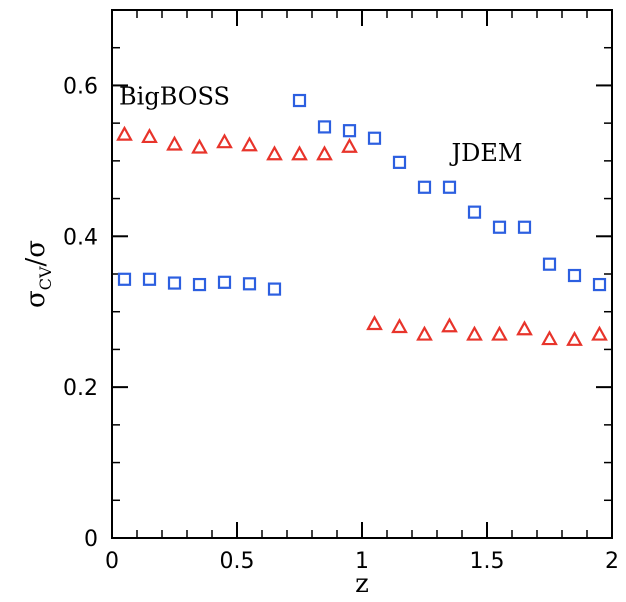 The width and height of the screenshot is (626, 602). I want to click on x-tick-label: 2, so click(612, 561).